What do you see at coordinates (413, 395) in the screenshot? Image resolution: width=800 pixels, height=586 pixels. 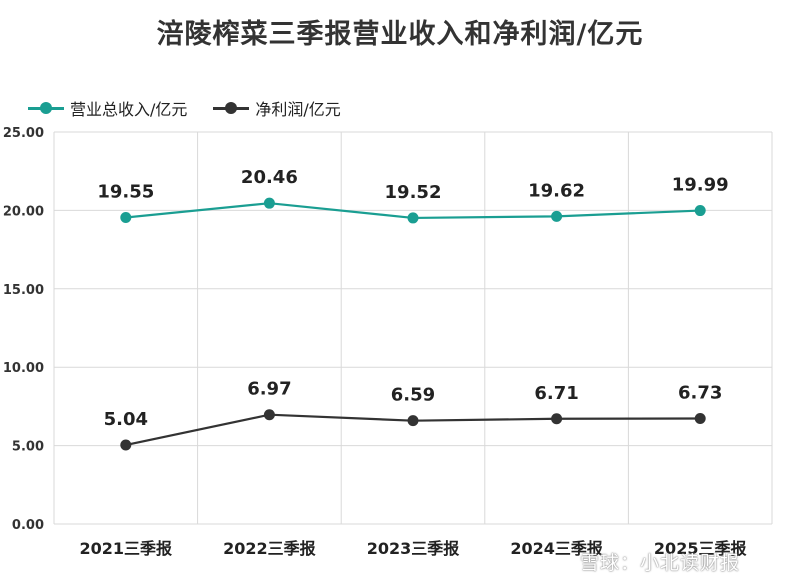 I see `data-label: 6.59` at bounding box center [413, 395].